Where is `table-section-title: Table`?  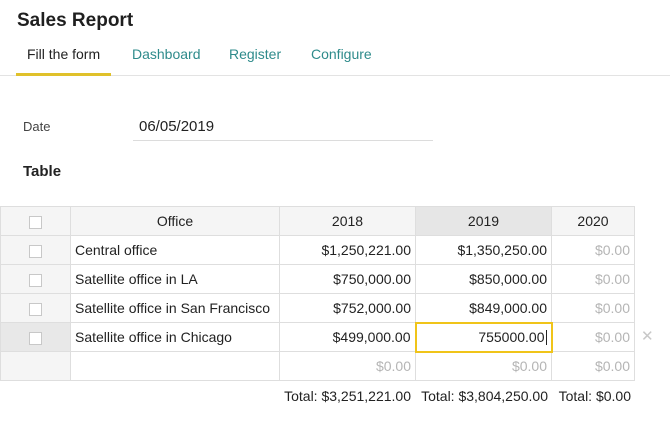
table-section-title: Table is located at coordinates (42, 171).